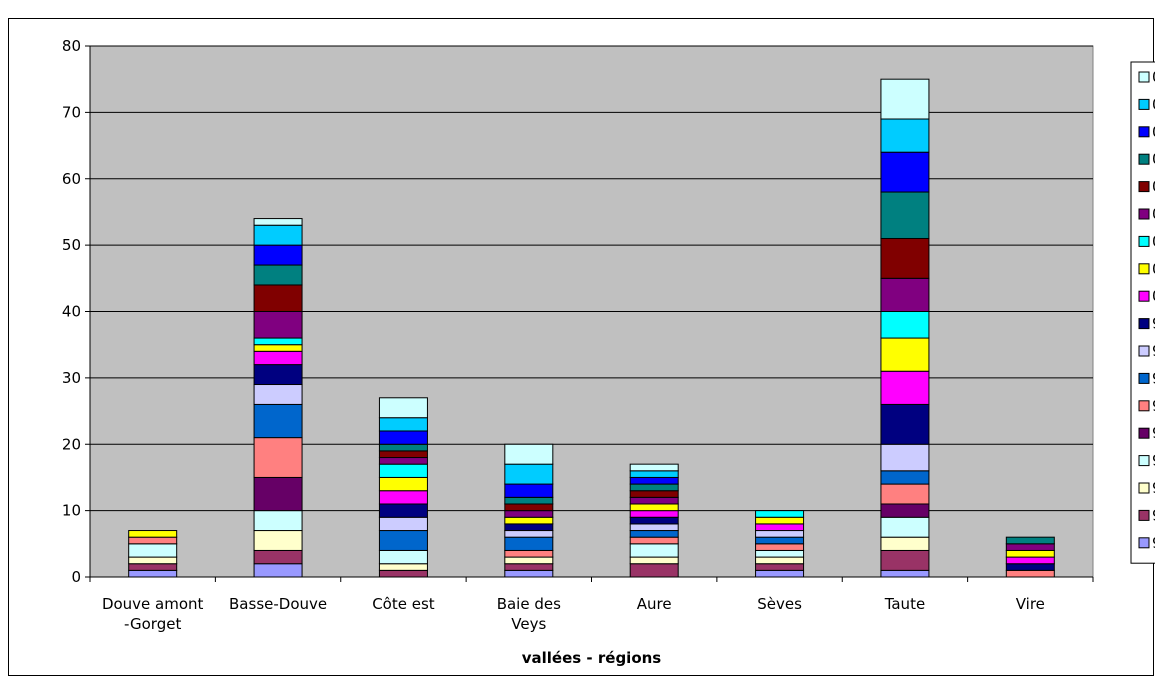  I want to click on y-tick-label: 20, so click(71, 444).